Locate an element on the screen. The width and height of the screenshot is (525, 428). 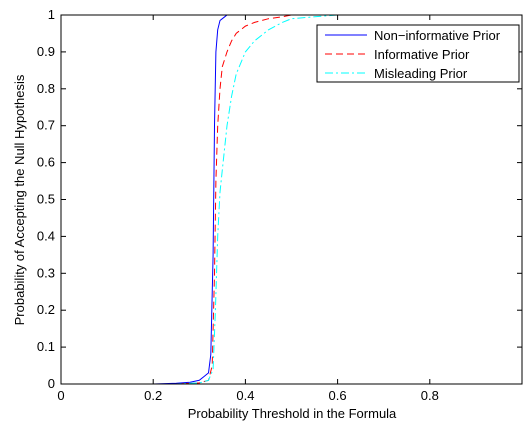
x-tick-label: 0 is located at coordinates (60, 395).